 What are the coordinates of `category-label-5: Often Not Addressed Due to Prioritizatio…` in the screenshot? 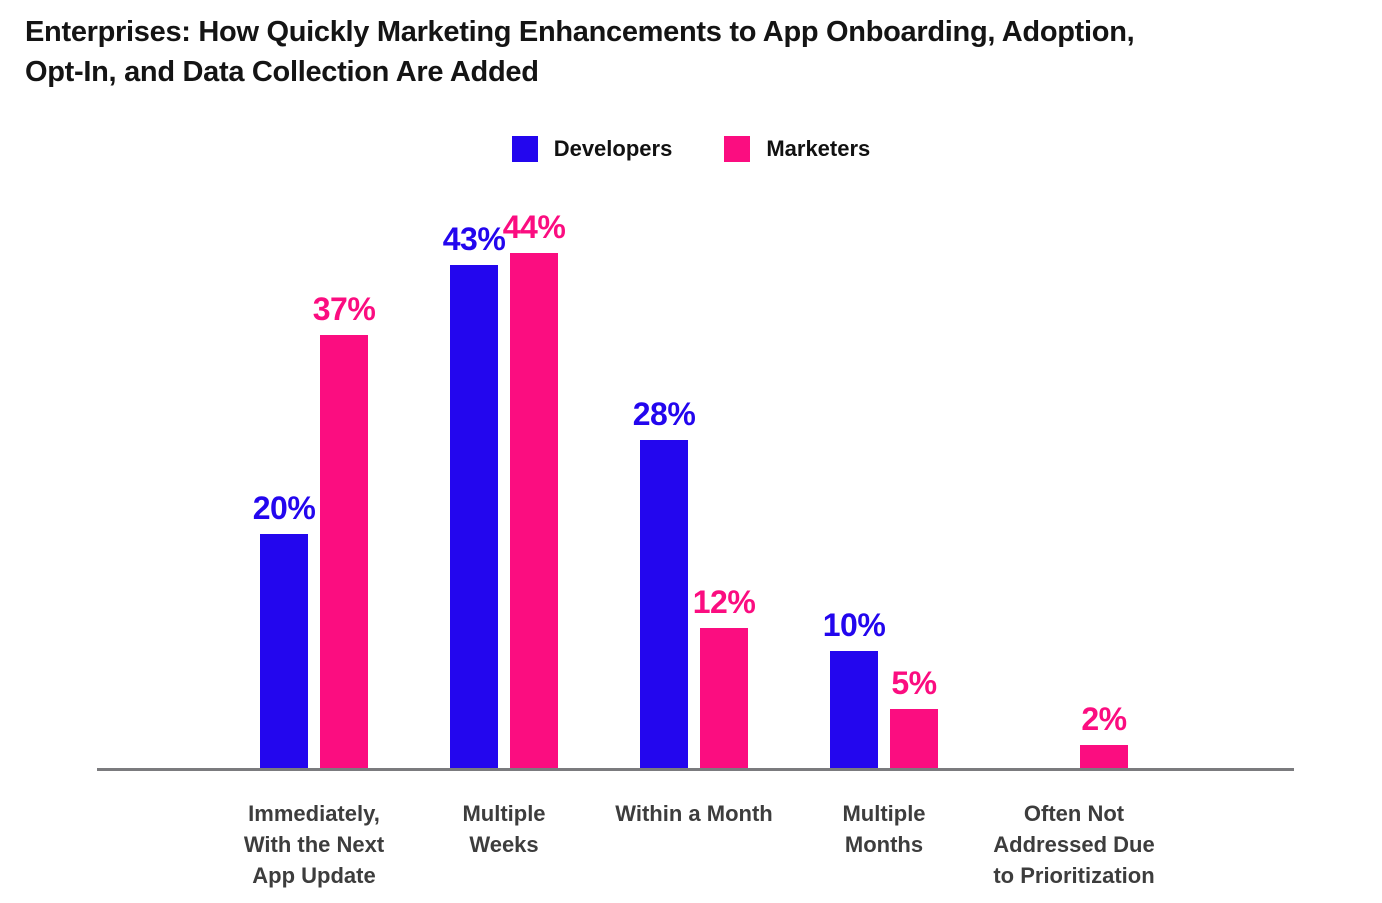 It's located at (1074, 844).